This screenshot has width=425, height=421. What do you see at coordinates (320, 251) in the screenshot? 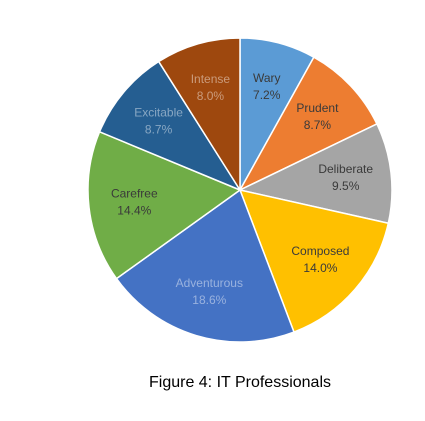
I see `slice-label: Composed` at bounding box center [320, 251].